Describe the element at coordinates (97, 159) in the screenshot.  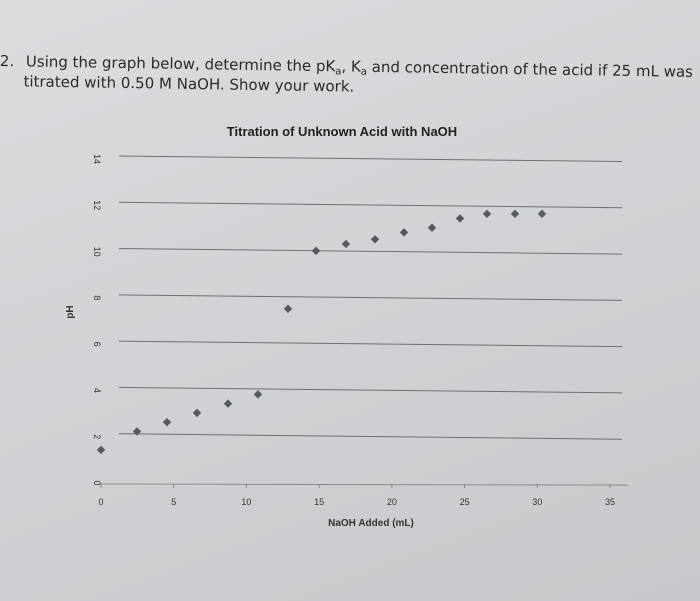
I see `y-tick-14: 14` at that location.